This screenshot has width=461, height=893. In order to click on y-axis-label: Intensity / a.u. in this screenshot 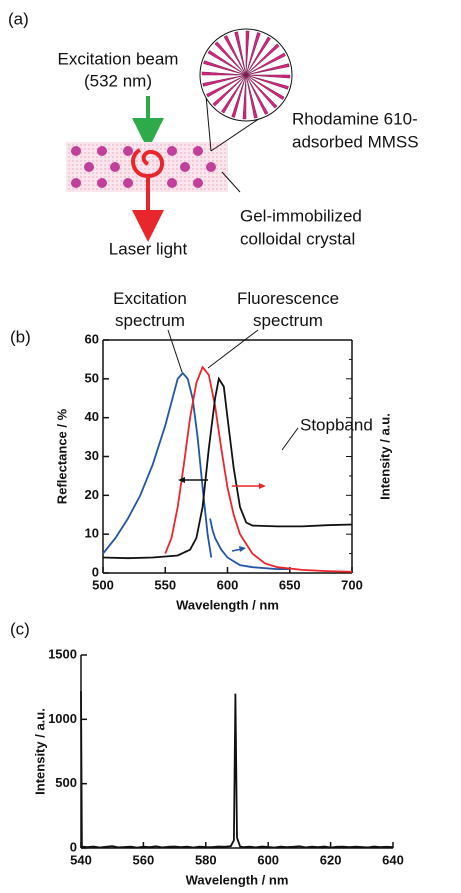, I will do `click(39, 751)`.